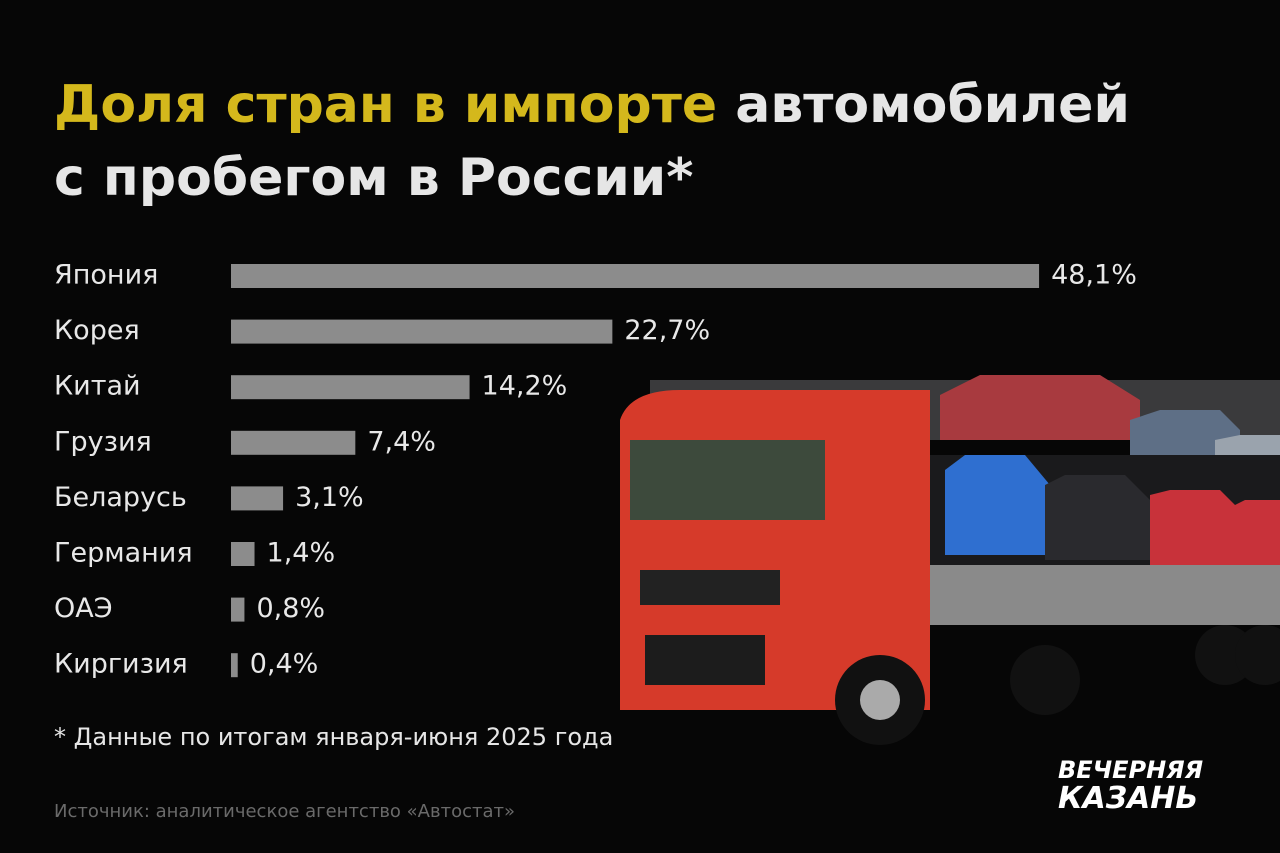 The width and height of the screenshot is (1280, 853). What do you see at coordinates (121, 664) in the screenshot?
I see `category-label: Киргизия` at bounding box center [121, 664].